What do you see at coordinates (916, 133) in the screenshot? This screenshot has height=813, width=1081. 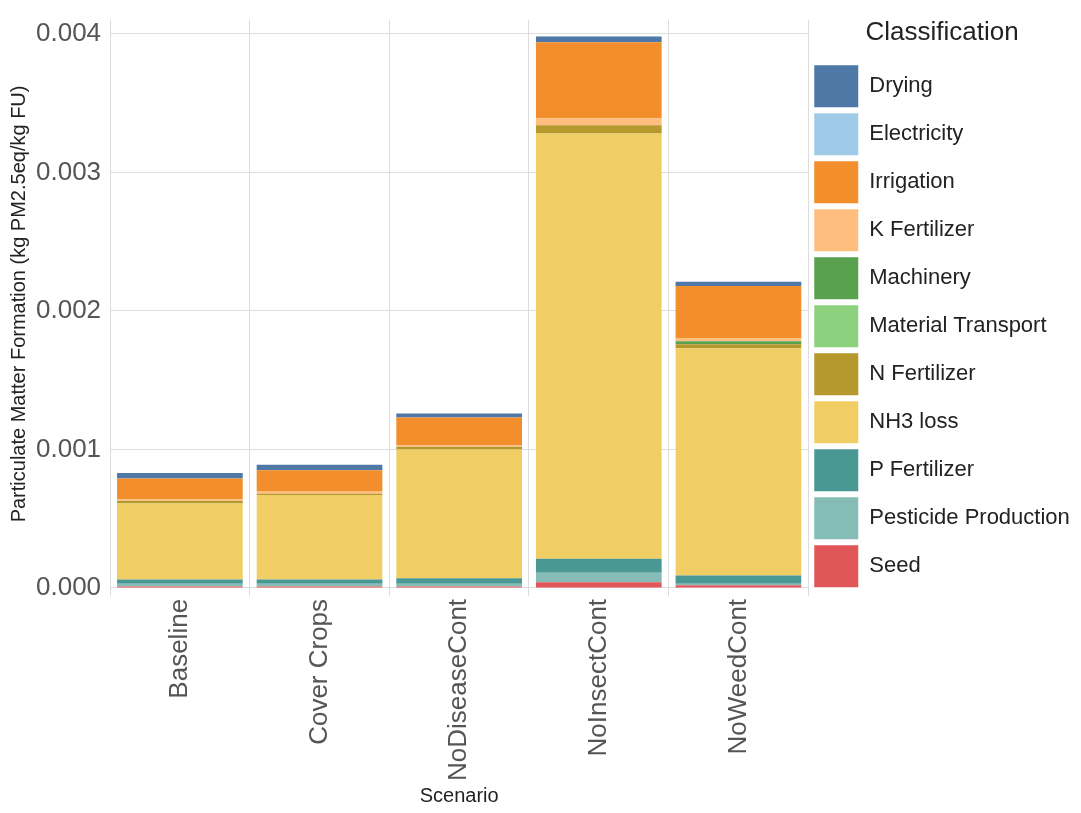 I see `legend-label: Electricity` at bounding box center [916, 133].